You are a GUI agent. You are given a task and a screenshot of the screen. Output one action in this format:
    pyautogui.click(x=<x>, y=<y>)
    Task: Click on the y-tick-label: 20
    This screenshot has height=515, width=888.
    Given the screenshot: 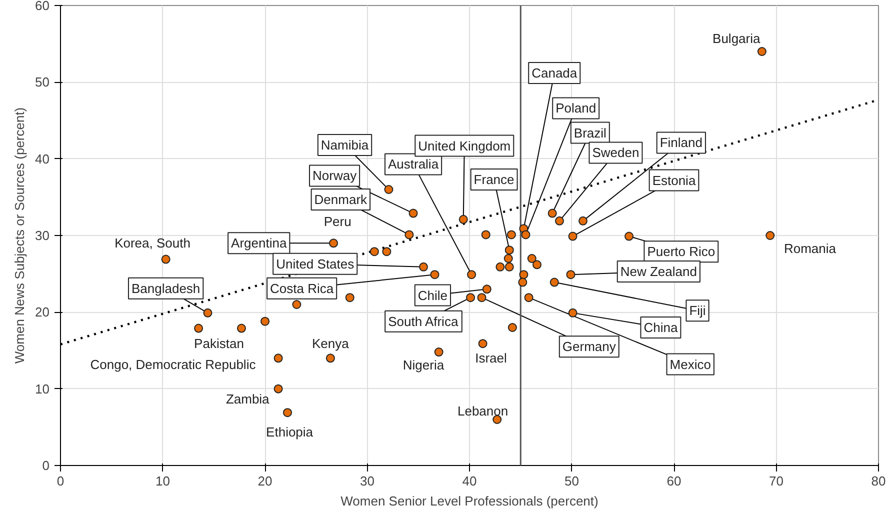 What is the action you would take?
    pyautogui.click(x=42, y=312)
    